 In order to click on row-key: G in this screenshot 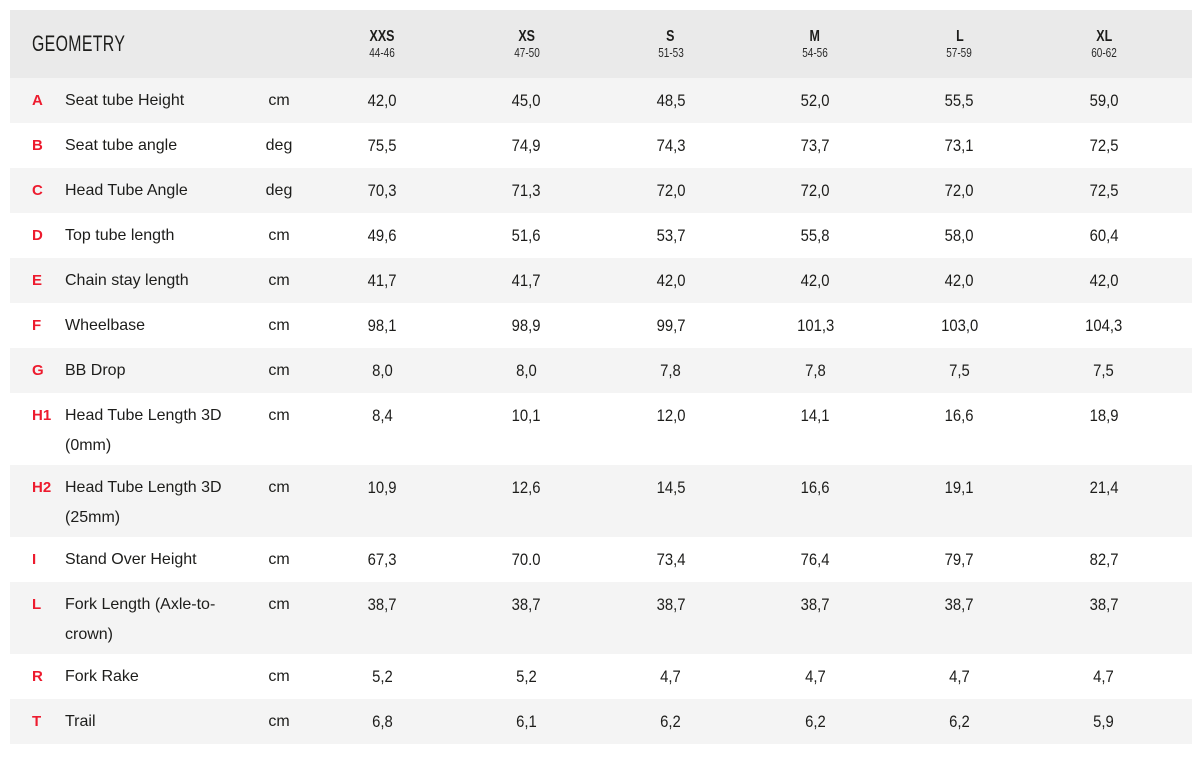, I will do `click(38, 370)`.